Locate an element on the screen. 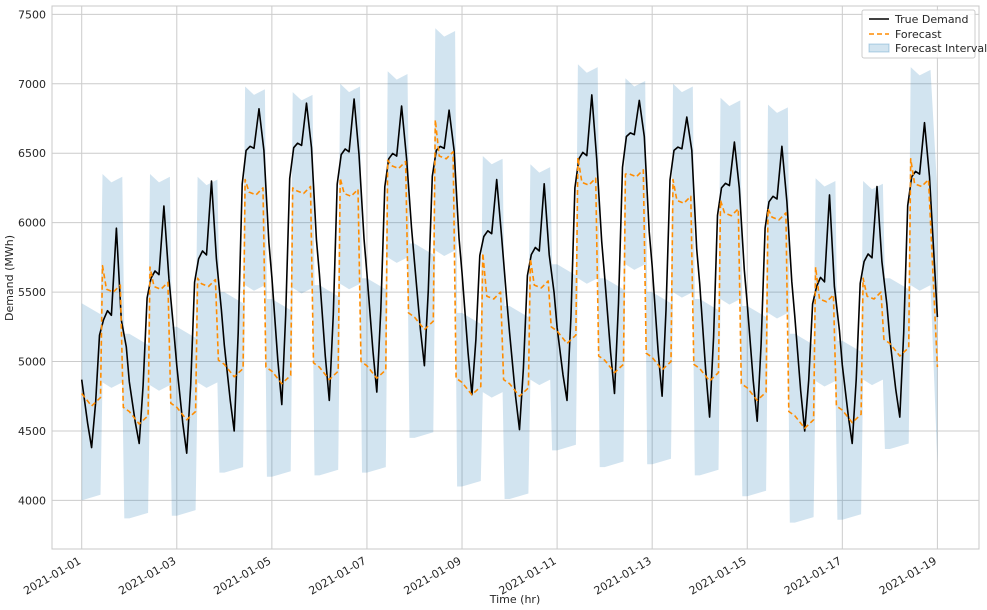 The width and height of the screenshot is (987, 610). x-tick-label: 2021-01-01 is located at coordinates (52, 575).